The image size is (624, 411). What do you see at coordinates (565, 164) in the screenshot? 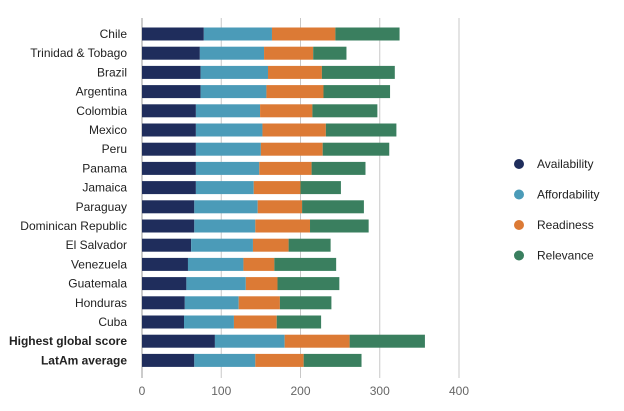
I see `legend-label: Availability` at bounding box center [565, 164].